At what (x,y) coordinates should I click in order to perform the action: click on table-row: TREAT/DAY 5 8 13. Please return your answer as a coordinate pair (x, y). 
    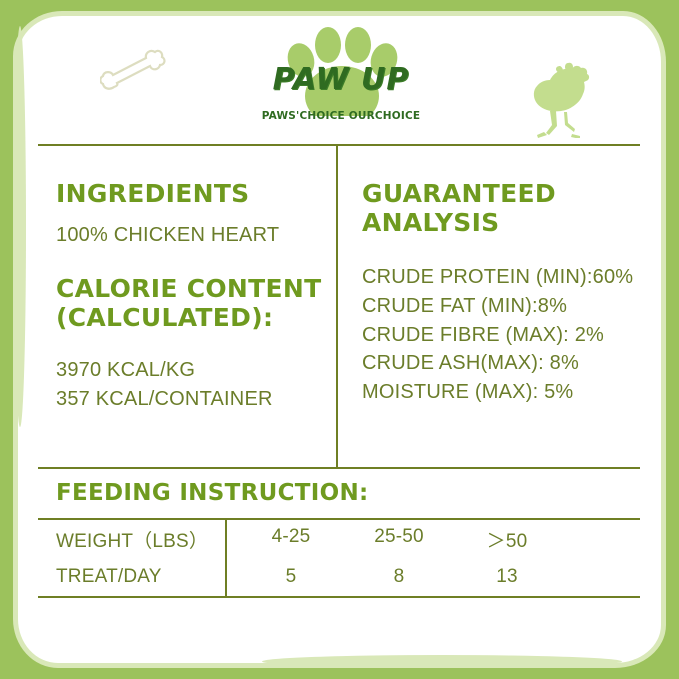
    Looking at the image, I should click on (339, 577).